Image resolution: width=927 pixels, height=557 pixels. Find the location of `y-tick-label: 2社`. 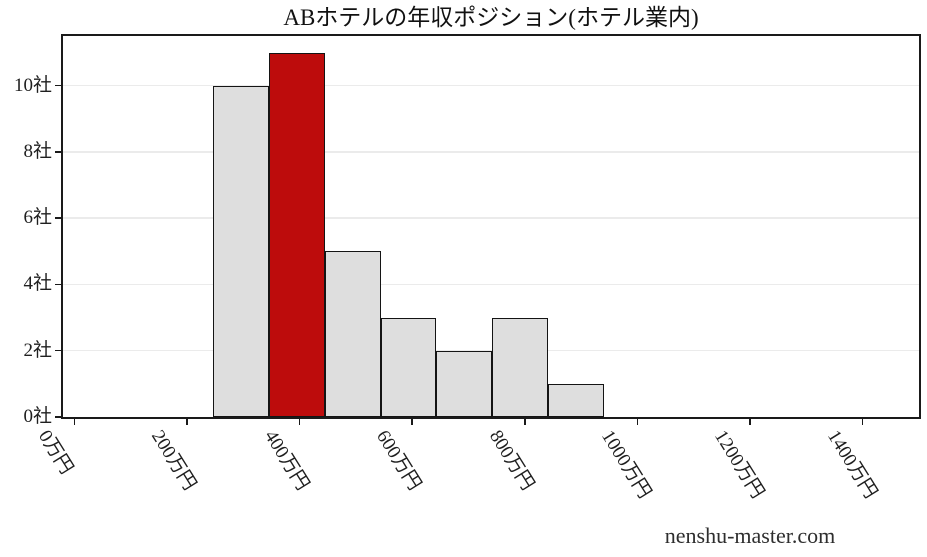

y-tick-label: 2社 is located at coordinates (37, 350).